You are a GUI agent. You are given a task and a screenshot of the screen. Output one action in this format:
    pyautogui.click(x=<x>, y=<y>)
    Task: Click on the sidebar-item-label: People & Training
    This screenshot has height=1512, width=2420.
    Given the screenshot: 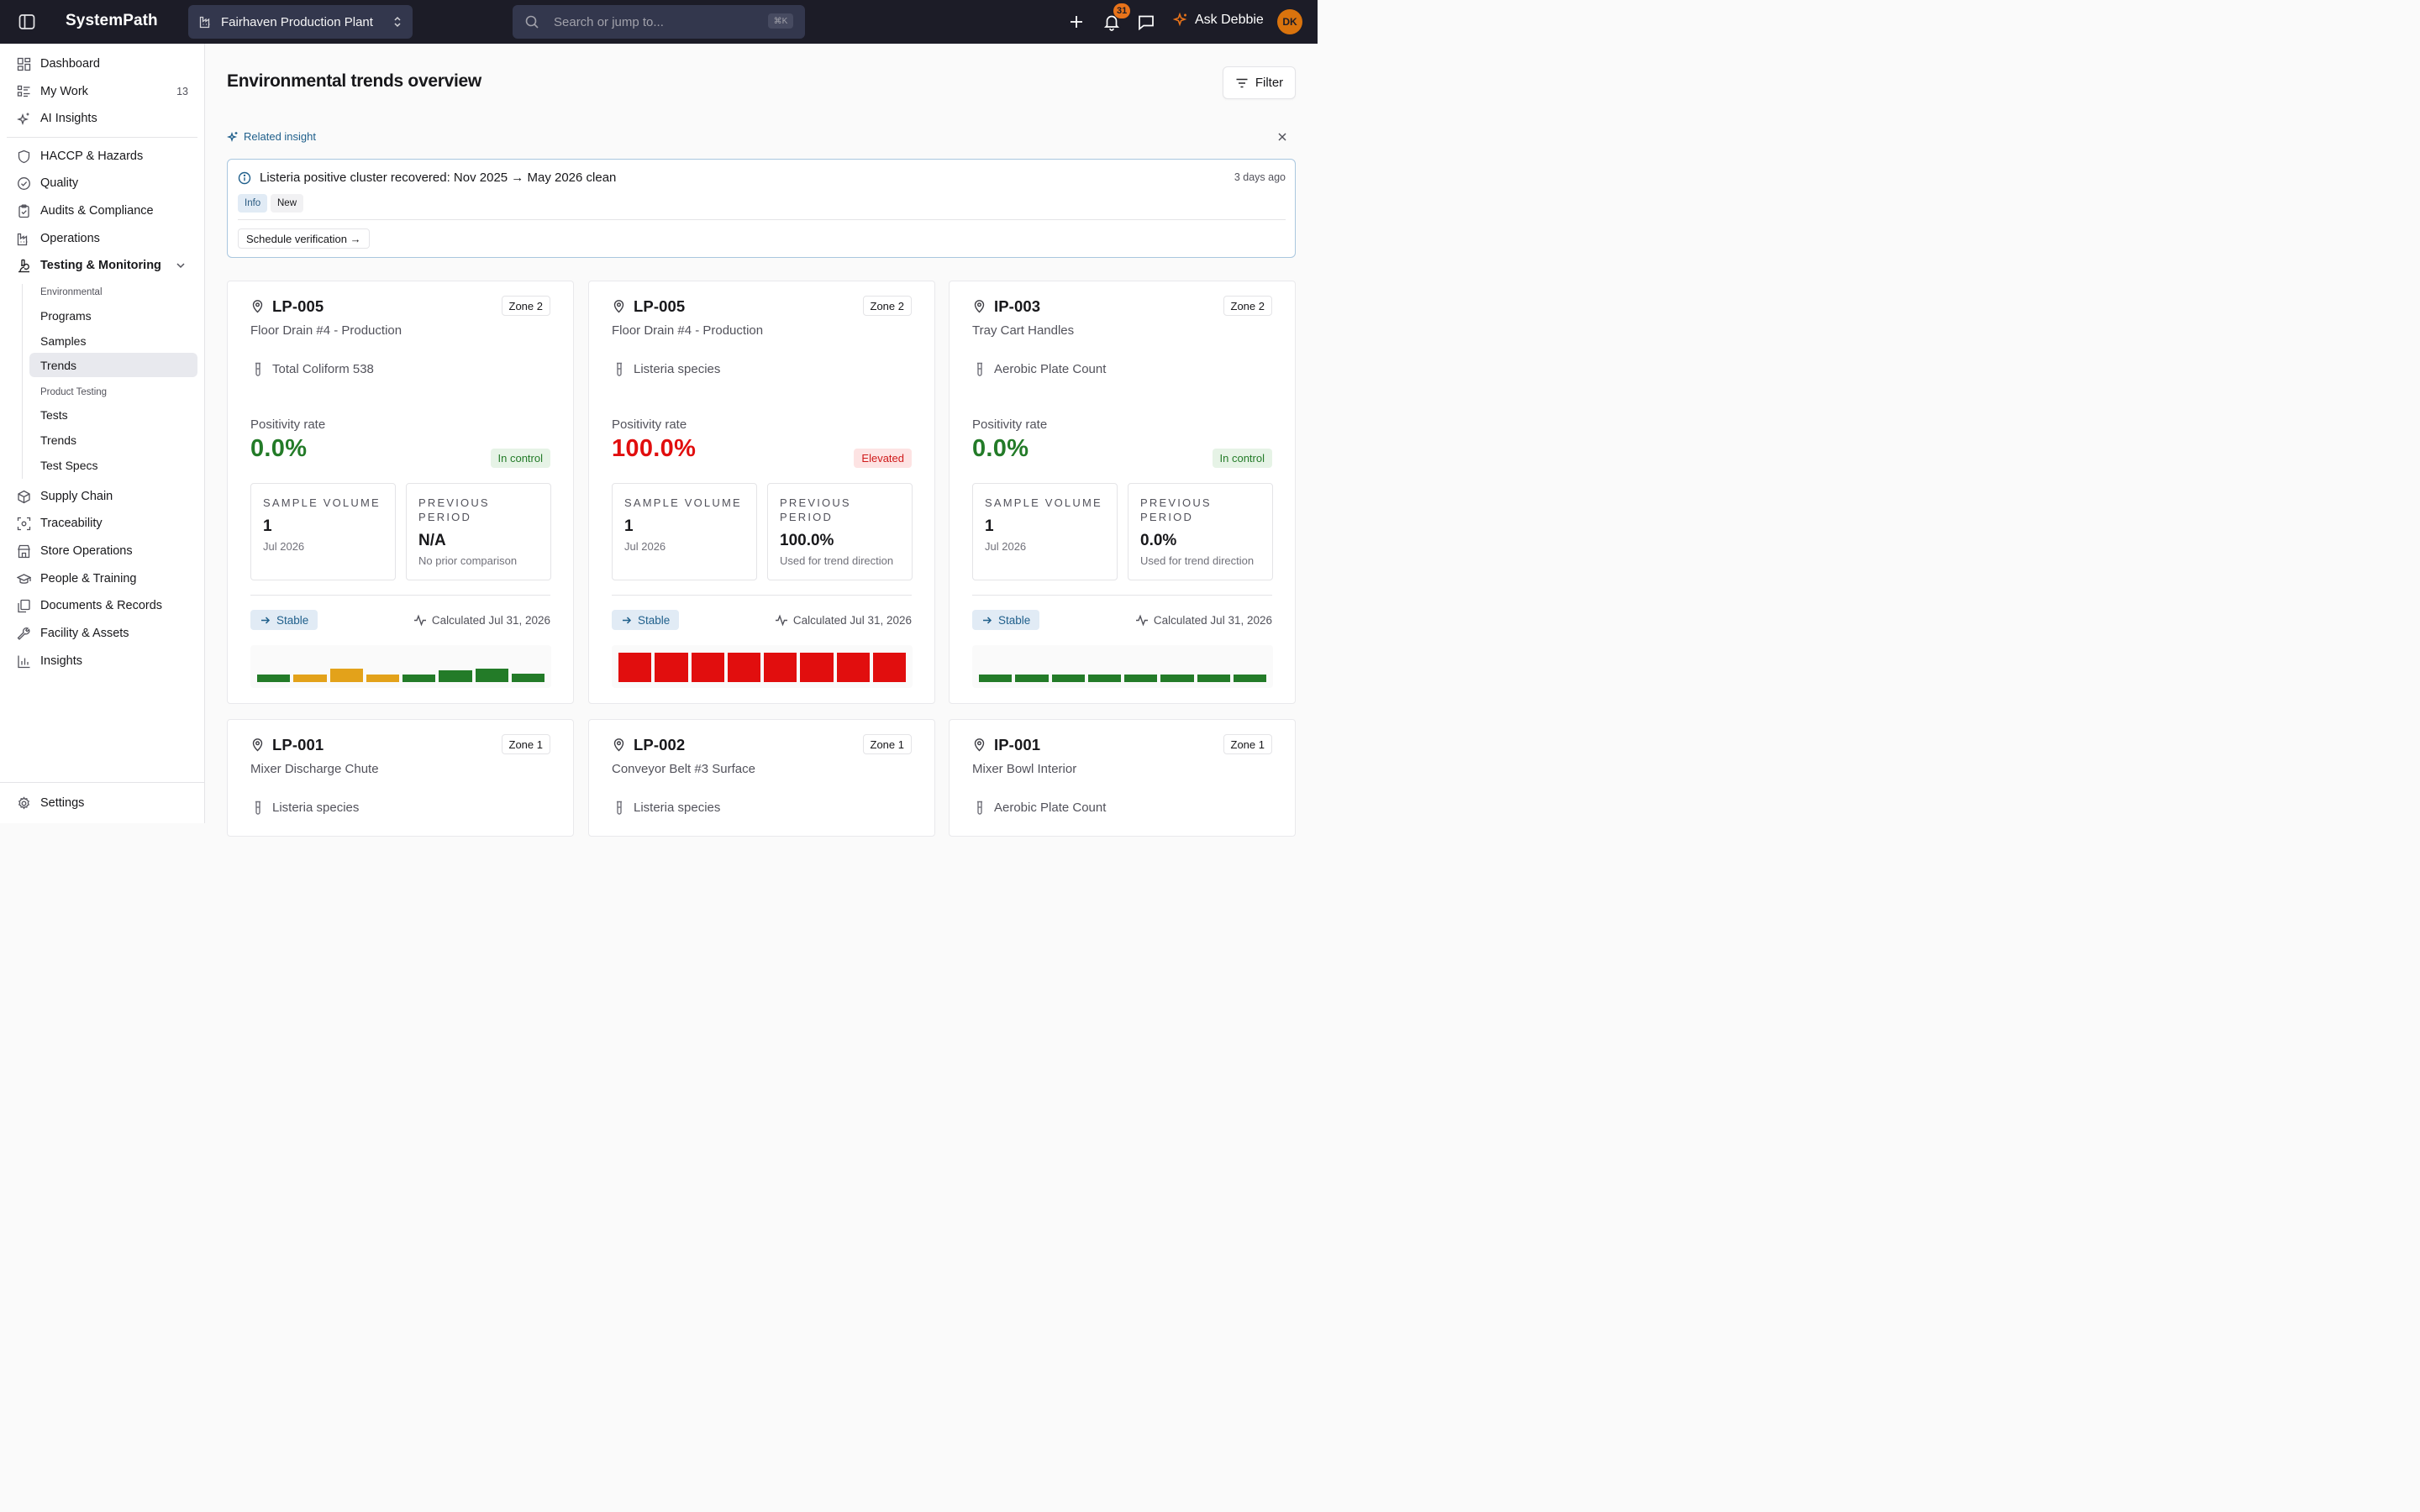 What is the action you would take?
    pyautogui.click(x=88, y=578)
    